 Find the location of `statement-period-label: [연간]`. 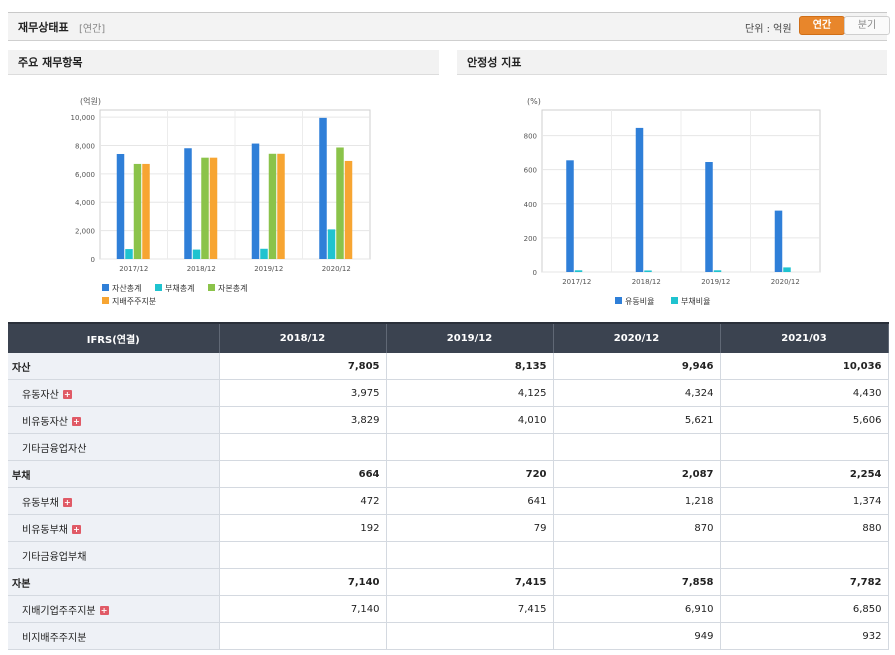

statement-period-label: [연간] is located at coordinates (92, 29).